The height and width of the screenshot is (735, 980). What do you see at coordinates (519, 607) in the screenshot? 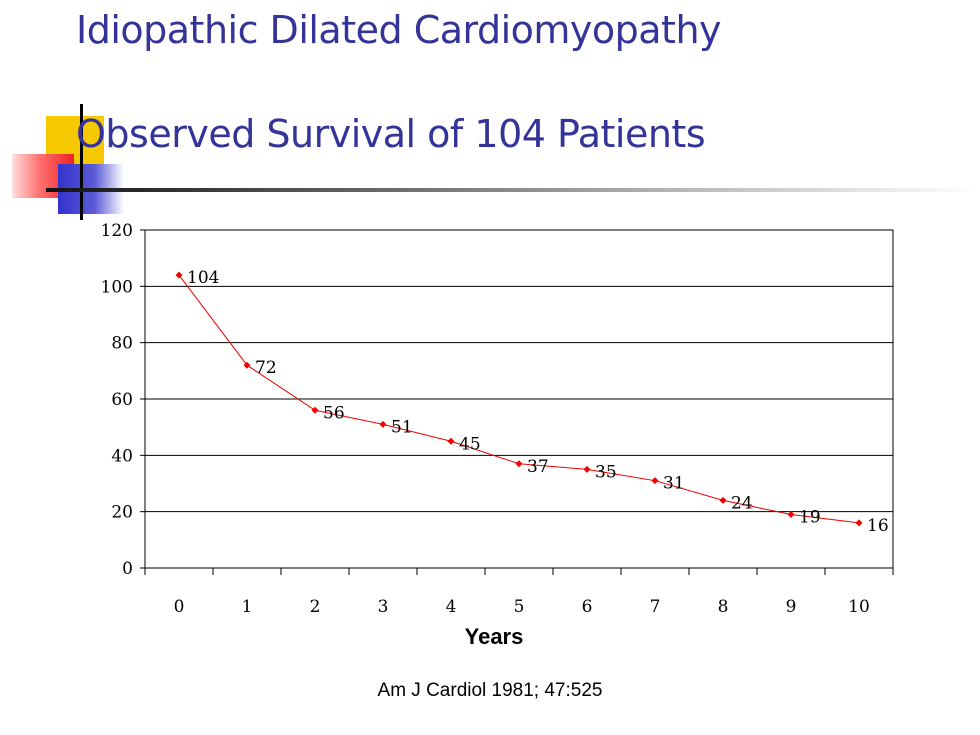
I see `x-tick-label: 5` at bounding box center [519, 607].